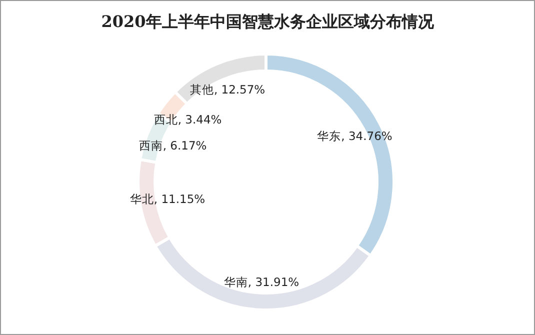 This screenshot has height=335, width=535. Describe the element at coordinates (188, 119) in the screenshot. I see `slice-label: 西北, 3.44%` at that location.